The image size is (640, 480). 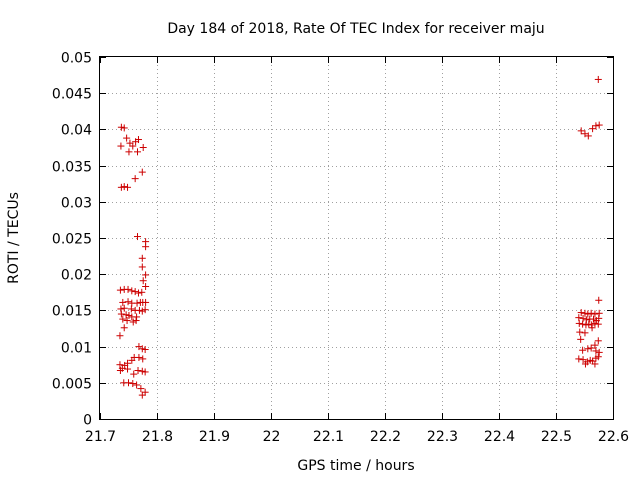 I want to click on y-tick-label: 0, so click(x=87, y=421).